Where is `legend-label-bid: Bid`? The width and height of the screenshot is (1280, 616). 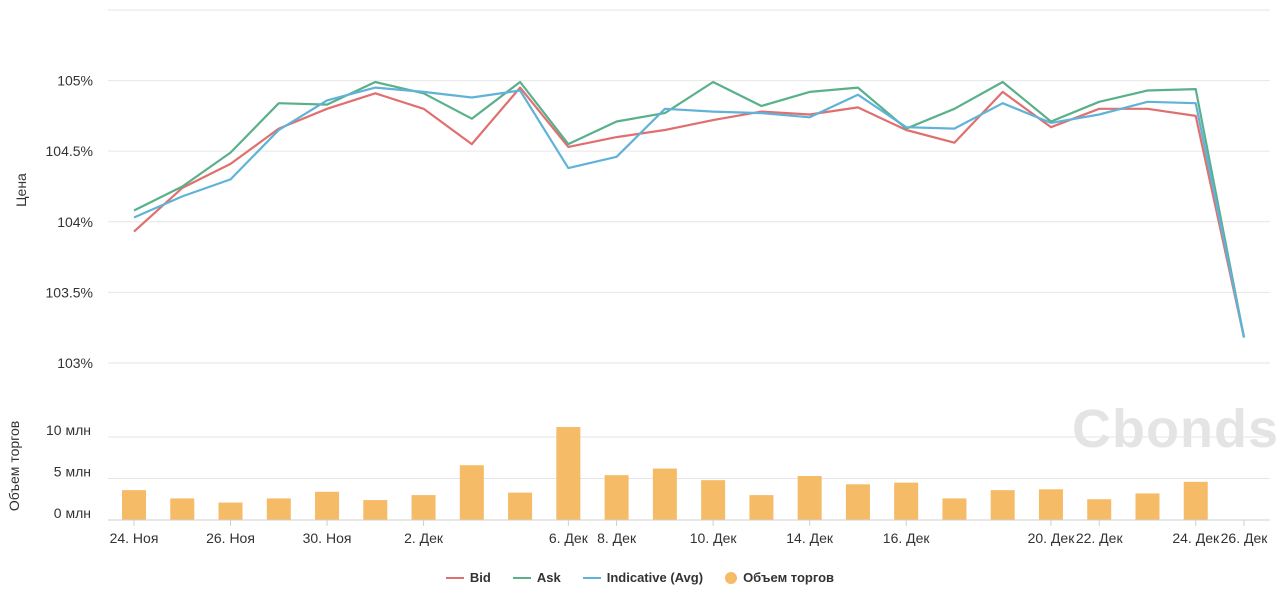
legend-label-bid: Bid is located at coordinates (480, 577).